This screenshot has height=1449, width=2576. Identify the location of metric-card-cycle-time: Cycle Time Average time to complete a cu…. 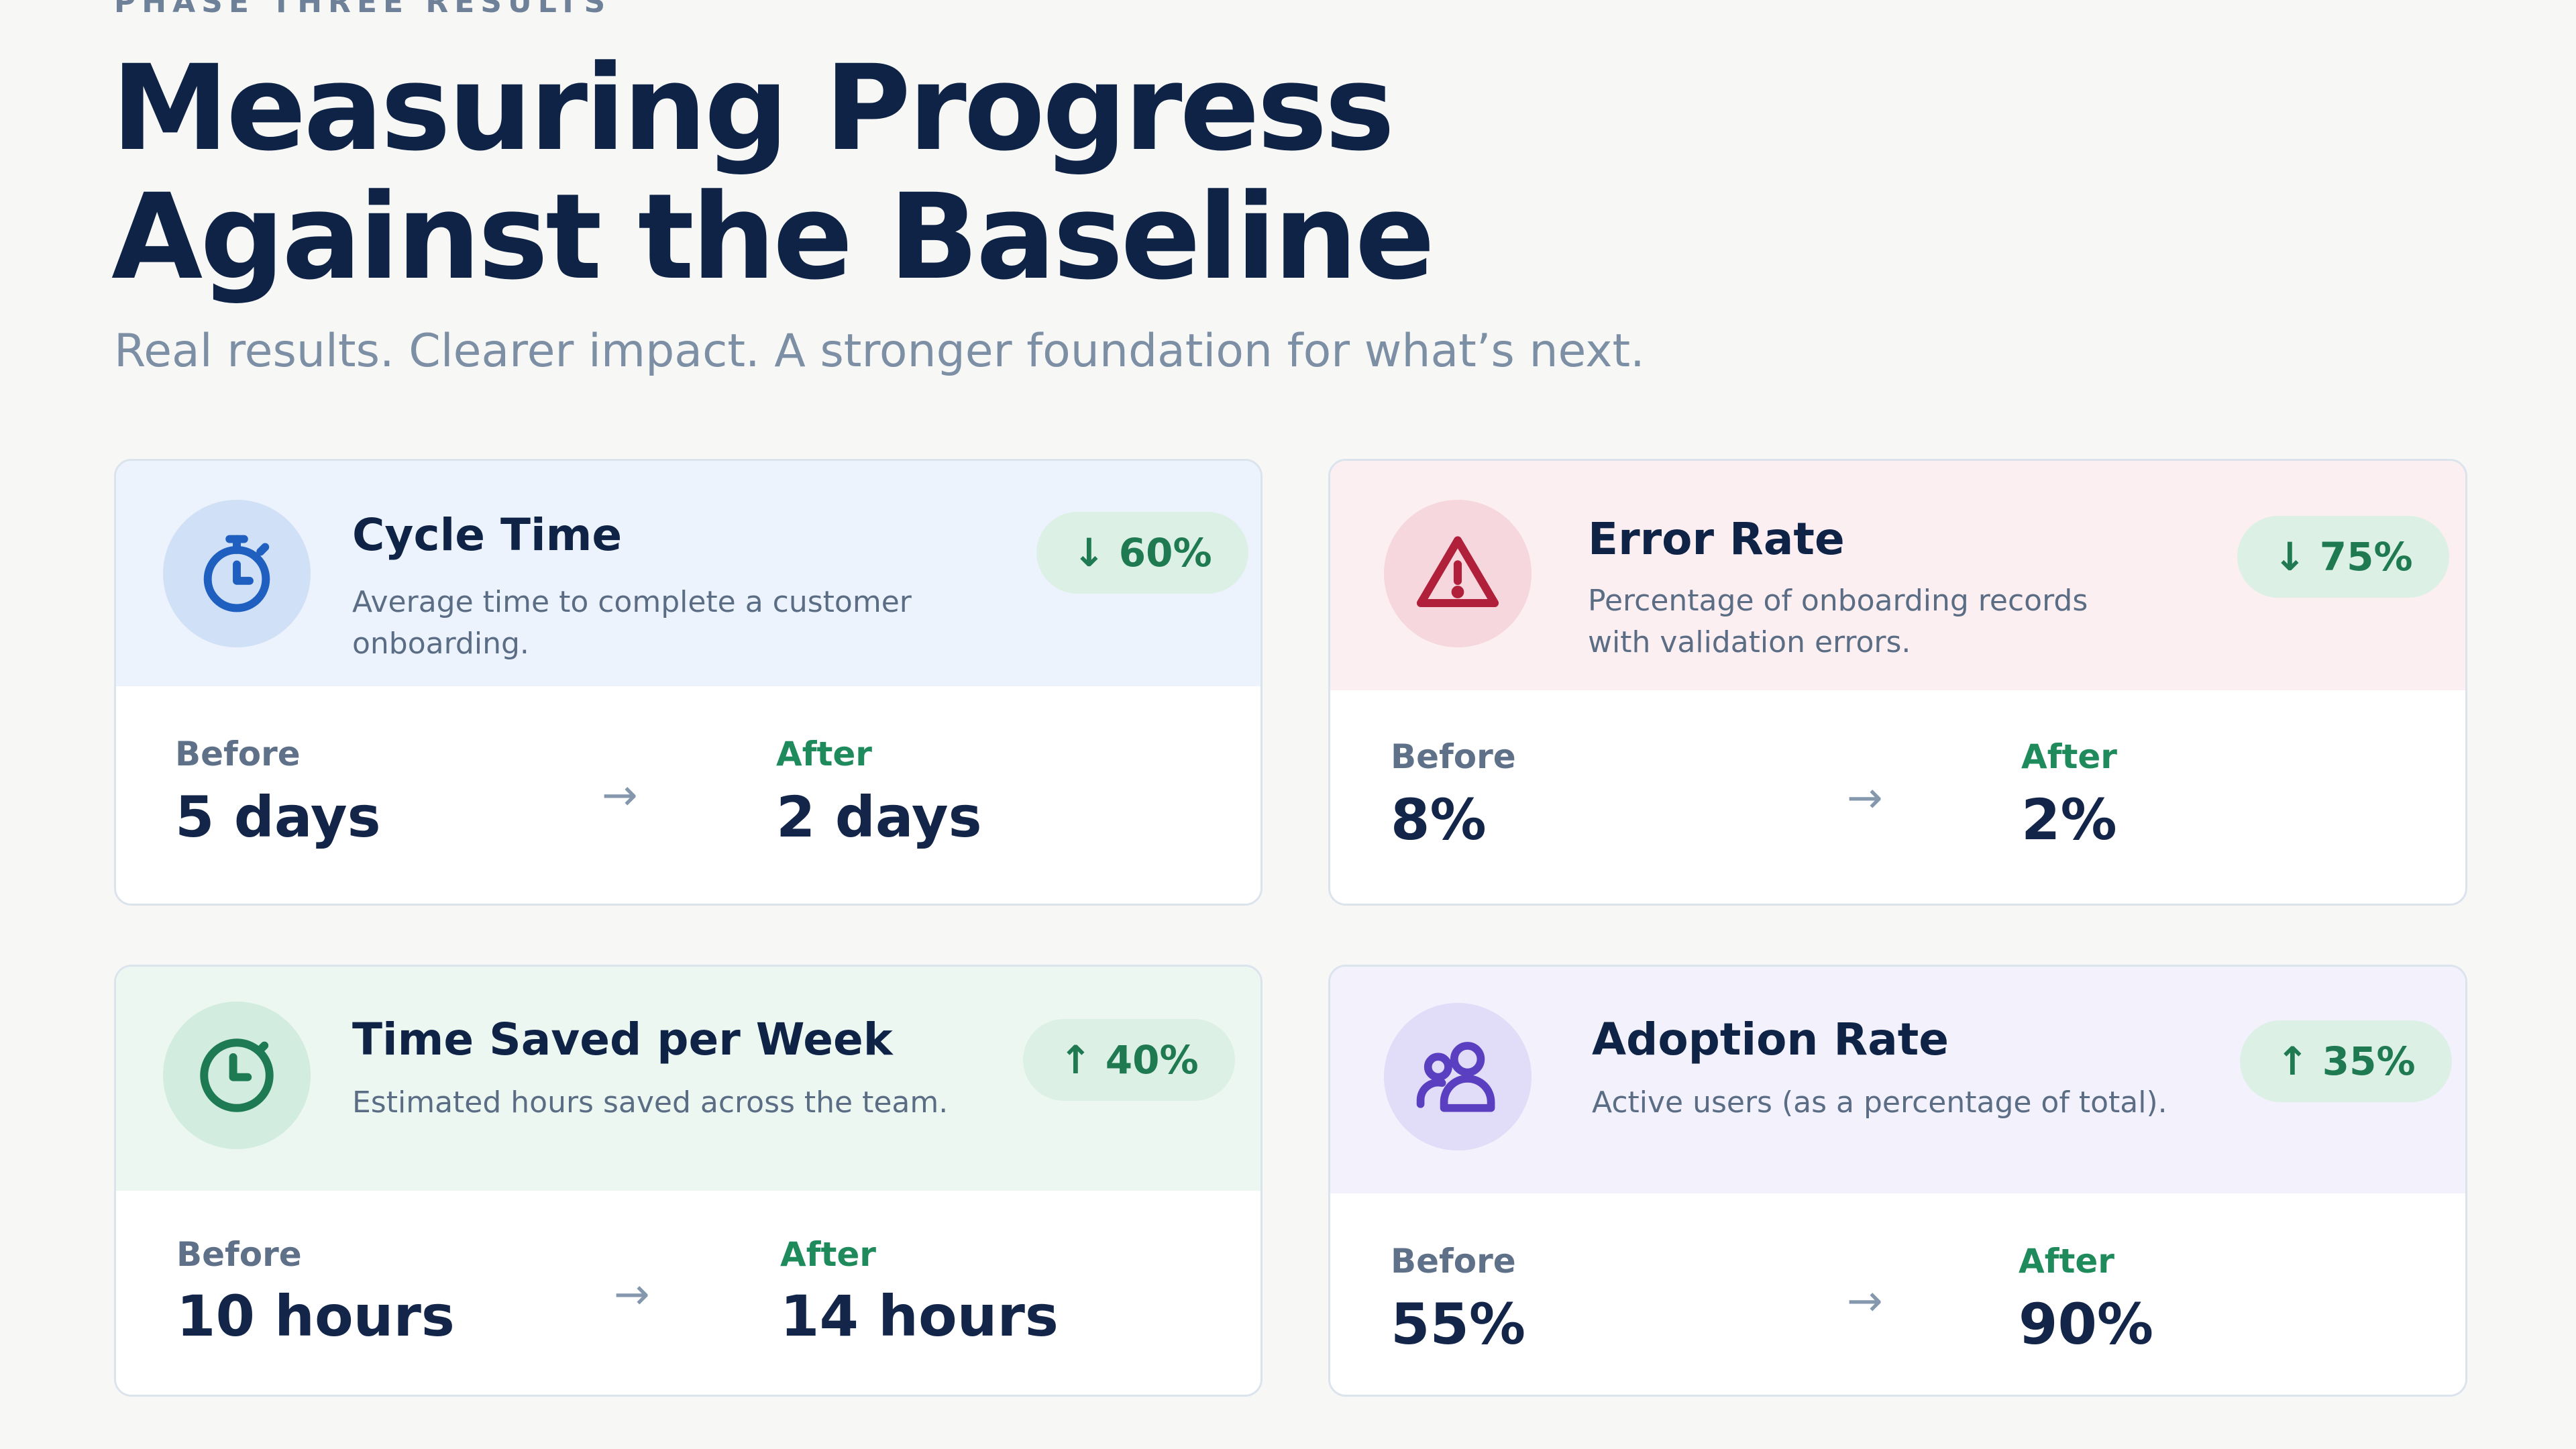
(688, 682).